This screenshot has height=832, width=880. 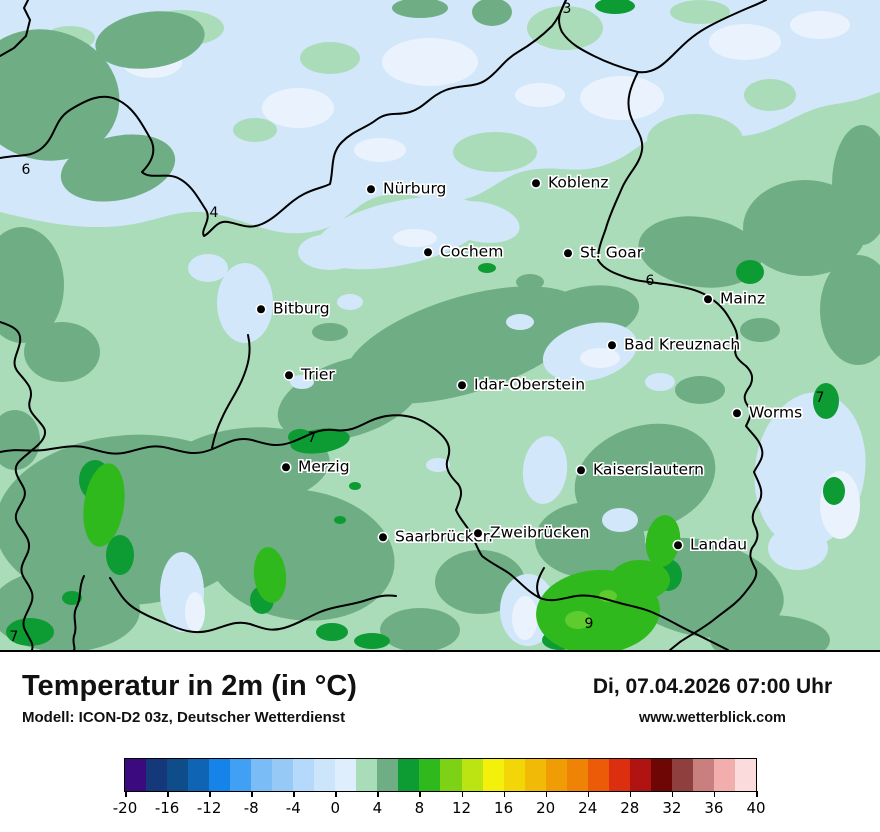 What do you see at coordinates (776, 412) in the screenshot?
I see `city-label: Worms` at bounding box center [776, 412].